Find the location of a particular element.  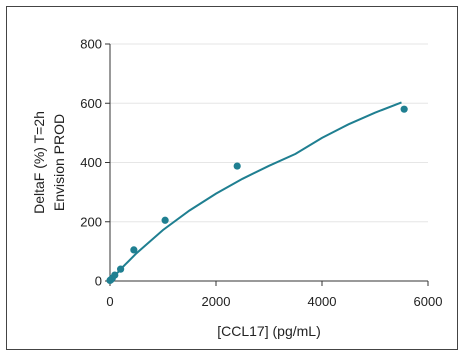

y-axis-title-line-2: Envision PROD is located at coordinates (59, 162).